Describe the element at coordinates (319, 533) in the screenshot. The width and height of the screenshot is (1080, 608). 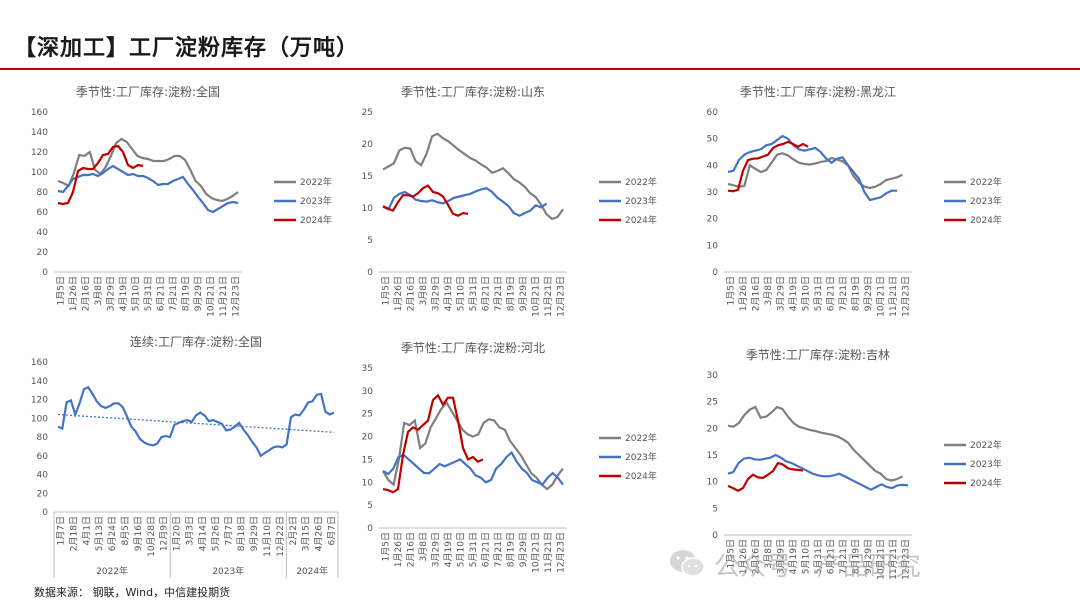
I see `x-tick-label: 4月26日` at that location.